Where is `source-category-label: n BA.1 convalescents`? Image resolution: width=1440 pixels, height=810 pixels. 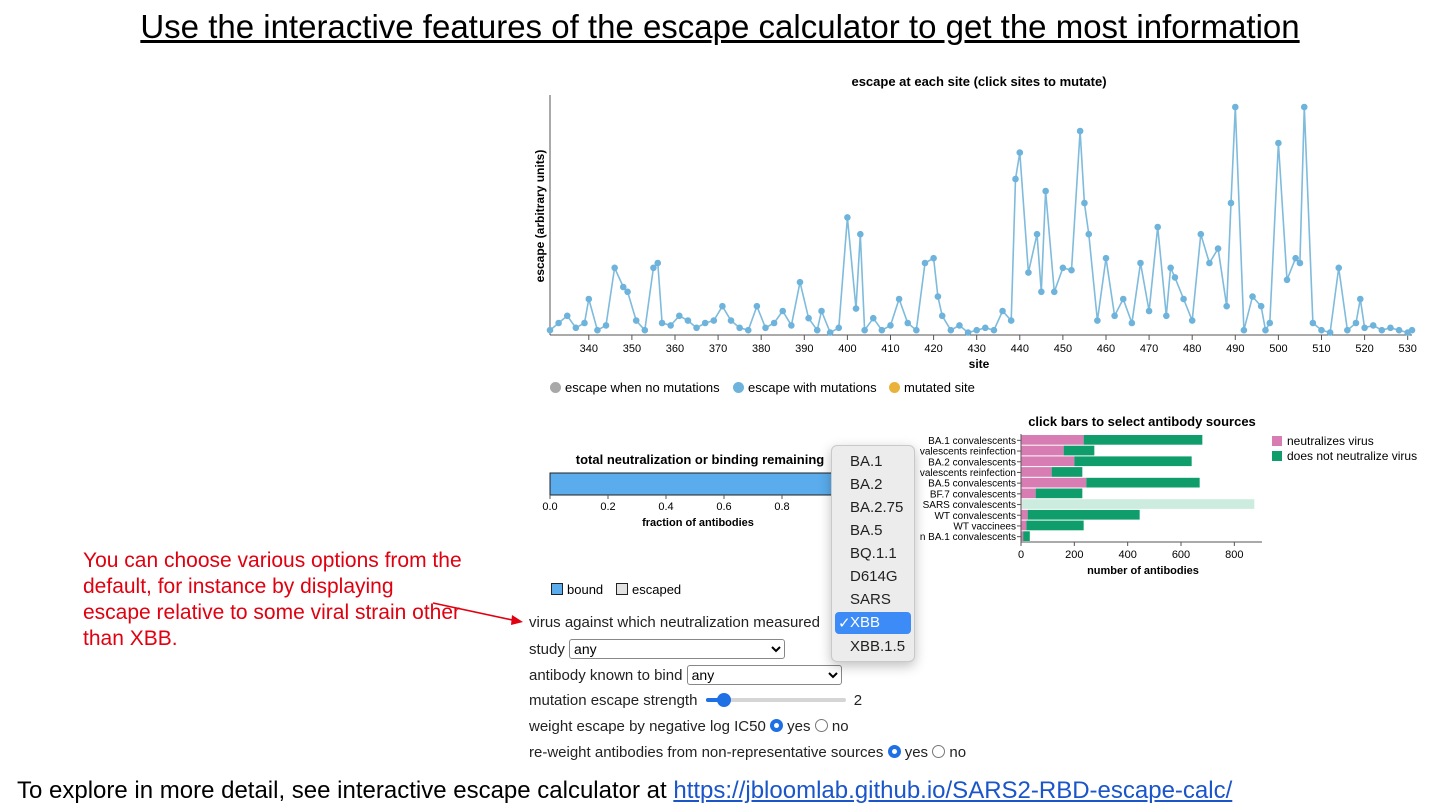 source-category-label: n BA.1 convalescents is located at coordinates (968, 537).